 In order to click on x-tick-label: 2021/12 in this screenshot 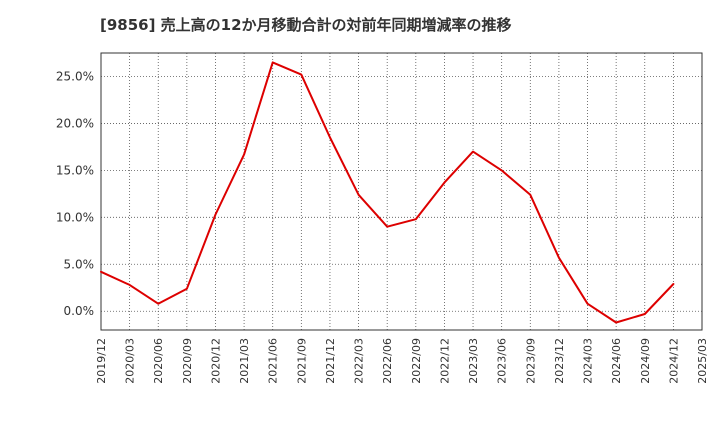, I will do `click(330, 361)`.